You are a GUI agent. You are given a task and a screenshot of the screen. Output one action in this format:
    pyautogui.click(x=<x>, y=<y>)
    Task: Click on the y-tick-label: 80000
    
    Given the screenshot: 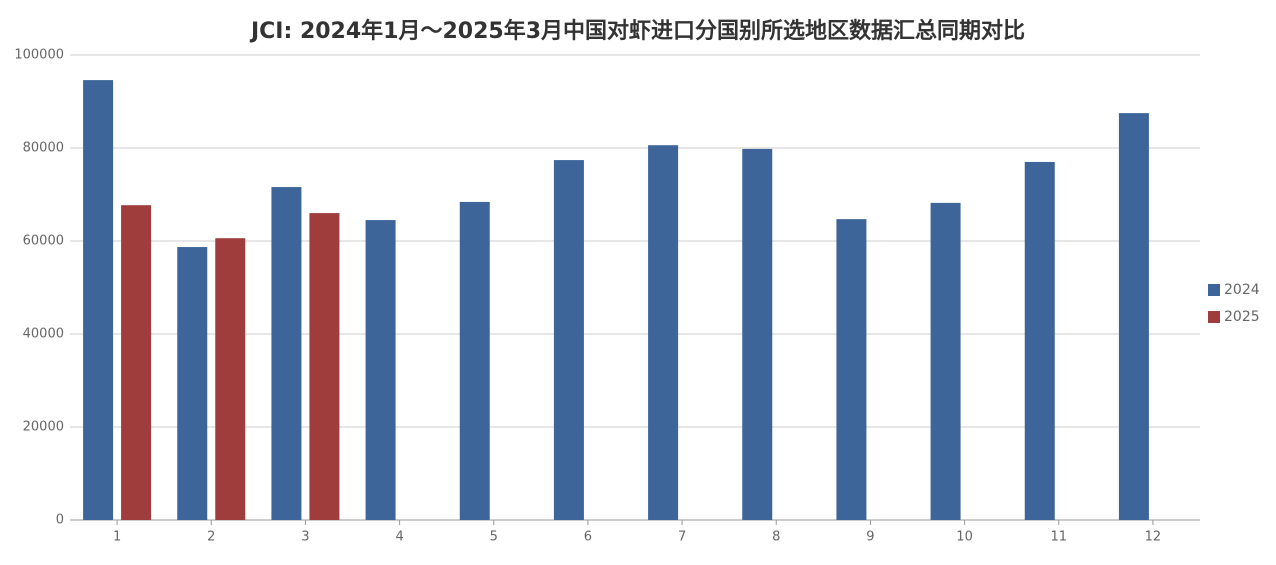 What is the action you would take?
    pyautogui.click(x=43, y=148)
    